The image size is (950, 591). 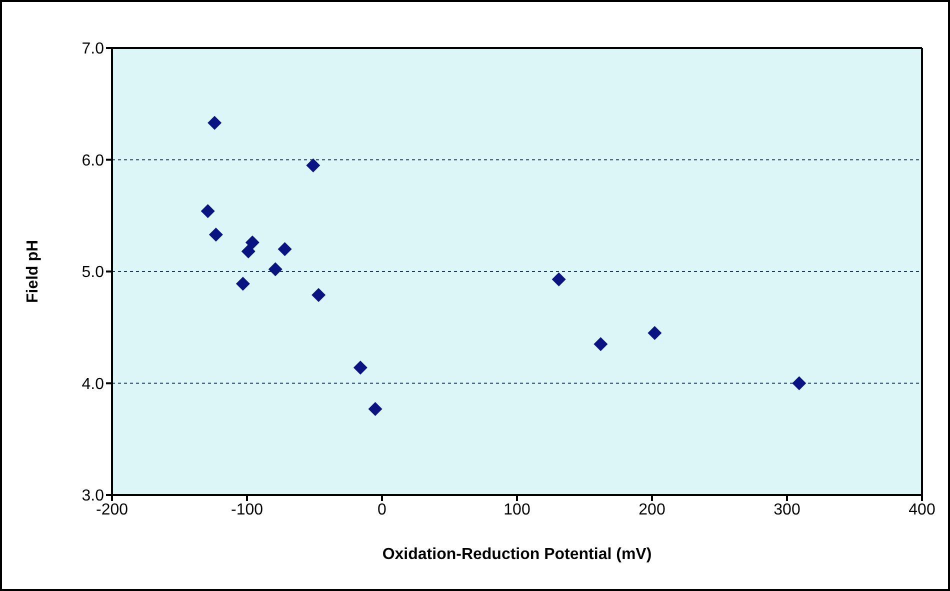 I want to click on x-axis-title: Oxidation-Reduction Potential (mV), so click(x=517, y=554).